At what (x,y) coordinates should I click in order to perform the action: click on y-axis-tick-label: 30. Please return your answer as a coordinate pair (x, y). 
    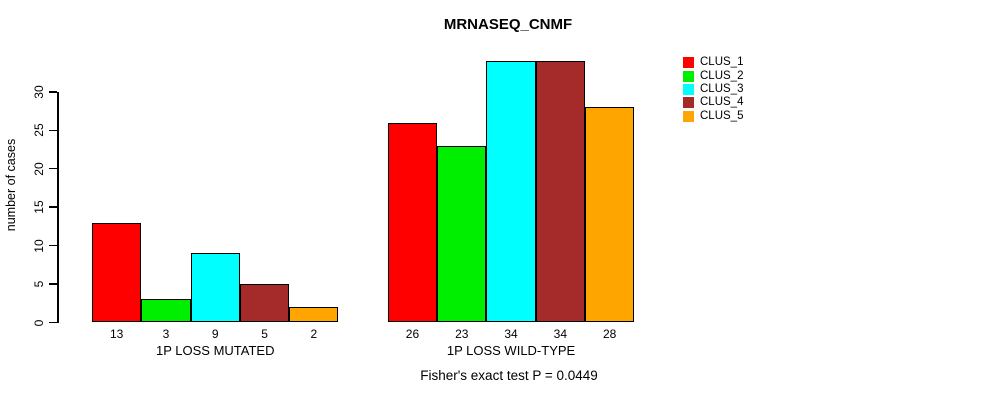
    Looking at the image, I should click on (39, 92).